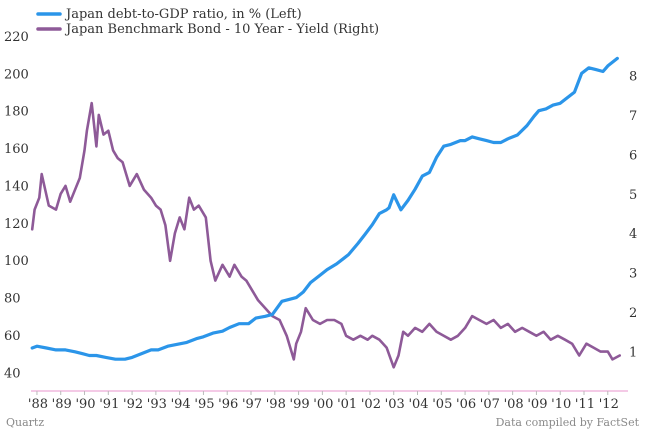  Describe the element at coordinates (16, 112) in the screenshot. I see `left-tick-label: 180` at that location.